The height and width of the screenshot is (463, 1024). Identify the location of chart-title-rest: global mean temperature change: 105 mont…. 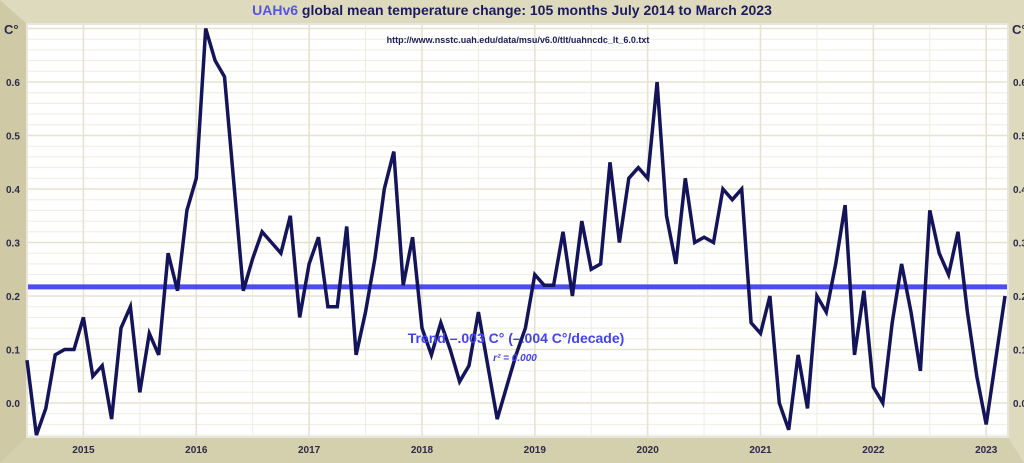
(535, 10).